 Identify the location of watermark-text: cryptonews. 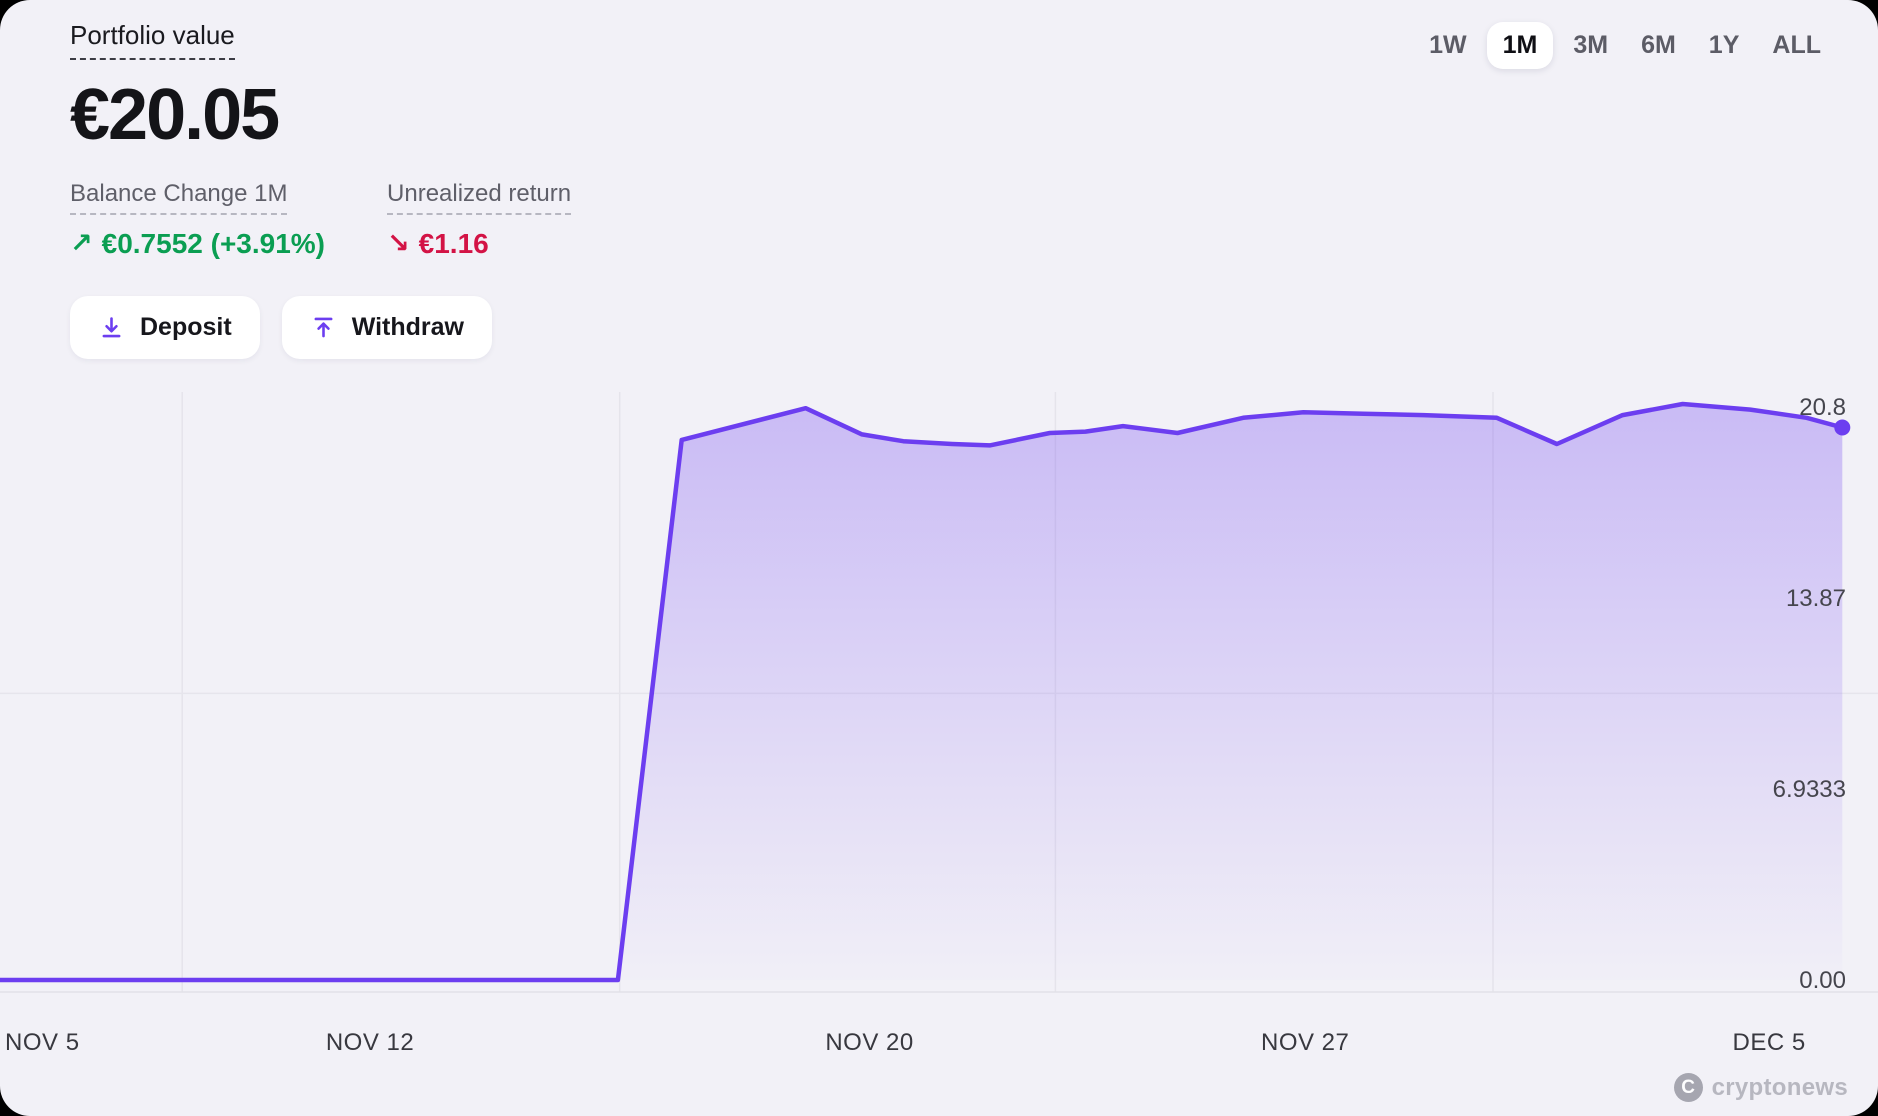
(1779, 1087).